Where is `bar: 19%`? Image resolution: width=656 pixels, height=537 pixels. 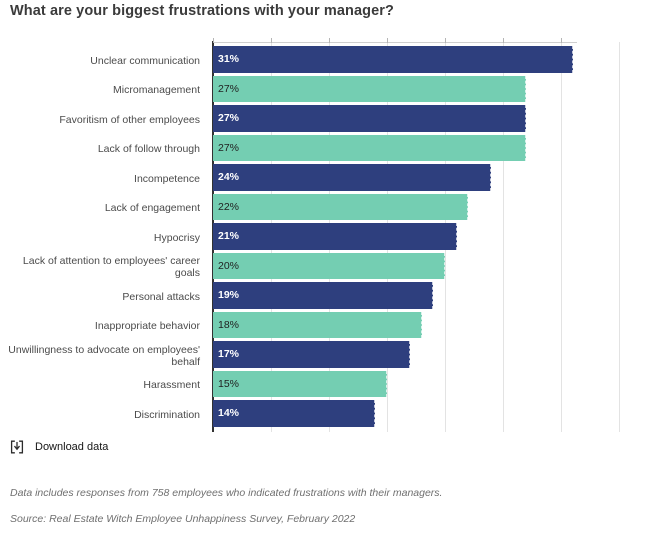
bar: 19% is located at coordinates (323, 295).